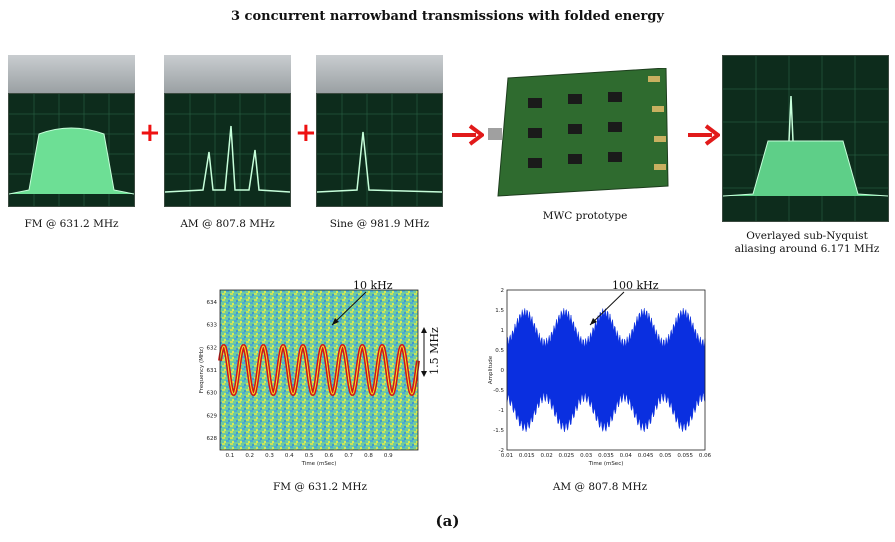 The image size is (895, 542). Describe the element at coordinates (498, 431) in the screenshot. I see `am-ytick: -1.5` at that location.